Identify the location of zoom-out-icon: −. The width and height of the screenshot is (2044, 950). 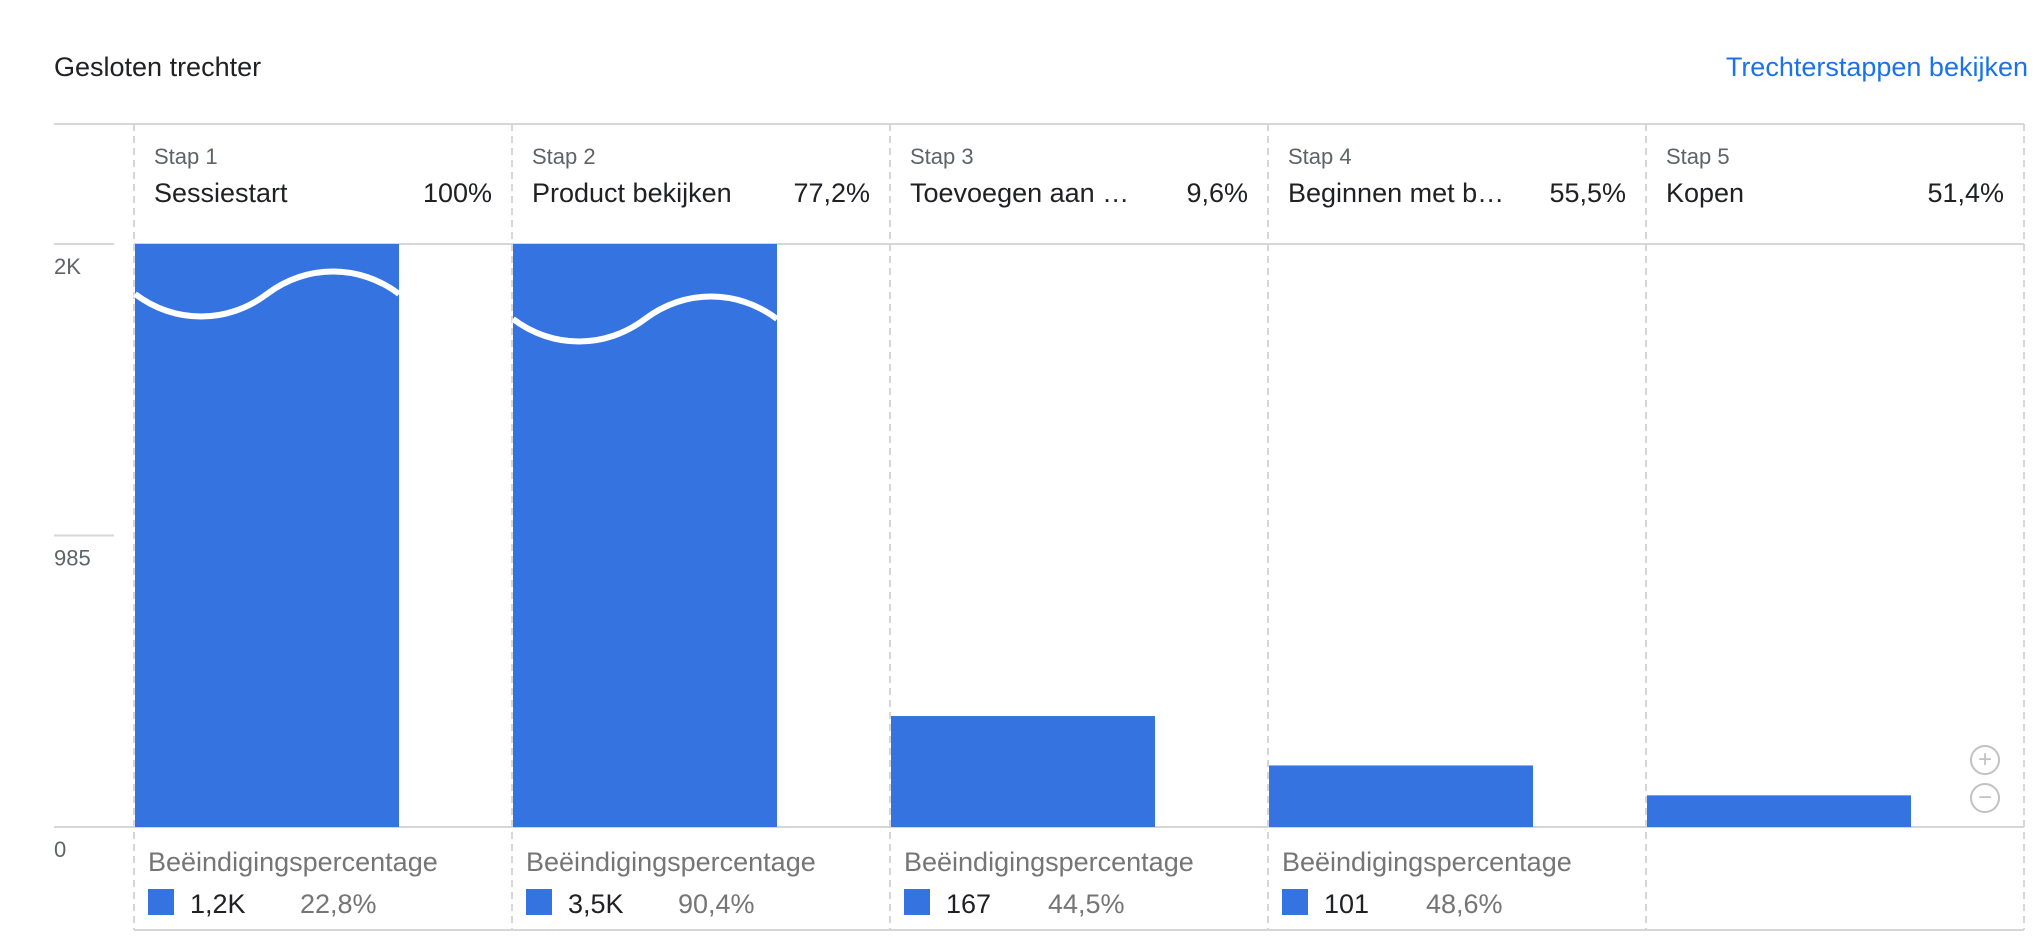
(1985, 798).